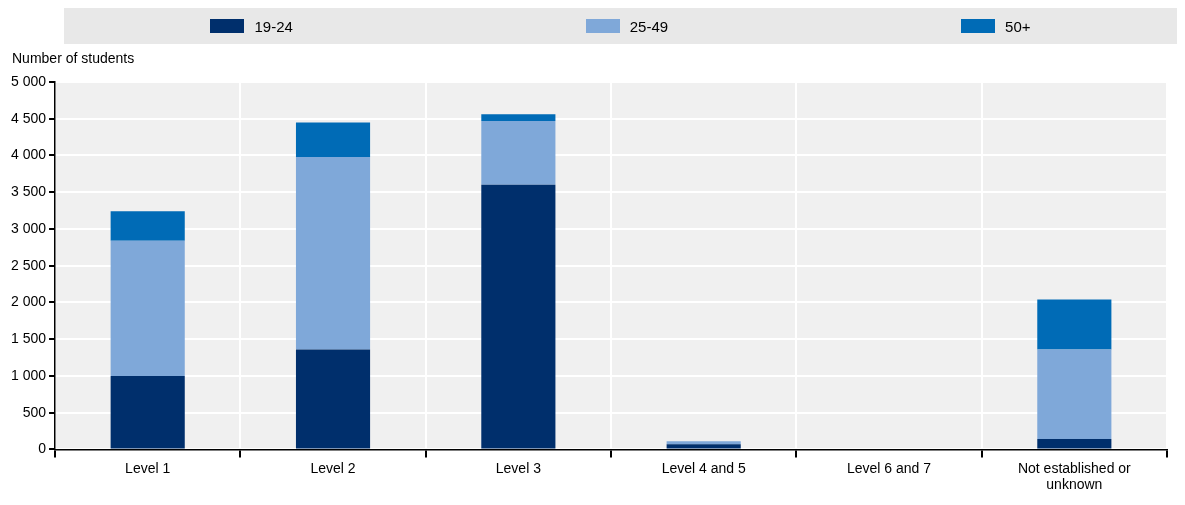  What do you see at coordinates (28, 117) in the screenshot?
I see `y-tick-label: 4 500` at bounding box center [28, 117].